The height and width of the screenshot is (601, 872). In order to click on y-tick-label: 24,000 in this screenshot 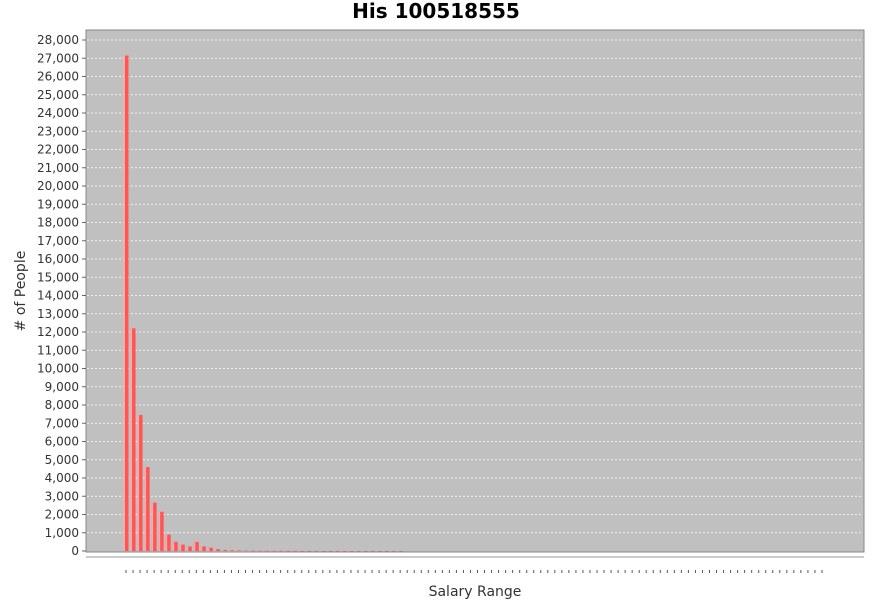, I will do `click(58, 113)`.